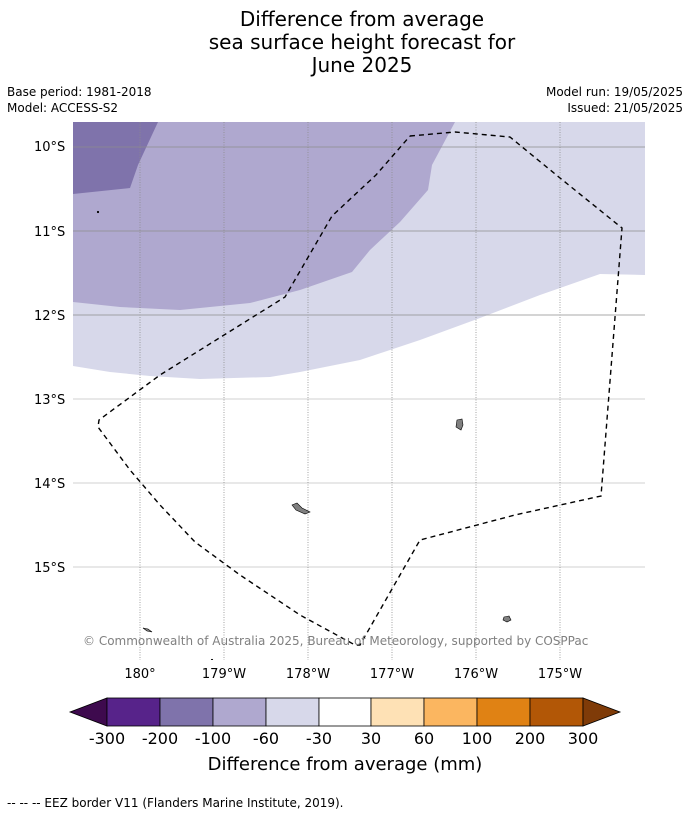 This screenshot has width=690, height=816. Describe the element at coordinates (49, 147) in the screenshot. I see `lat-label-10s: 10°S` at that location.